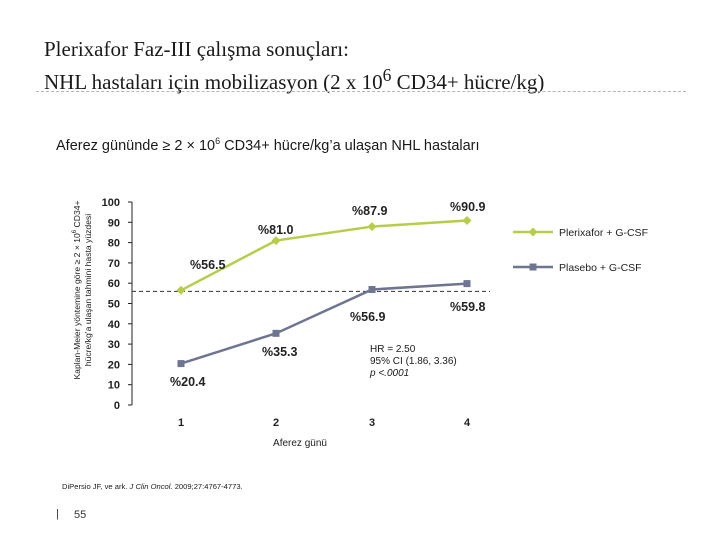 This screenshot has height=540, width=720. I want to click on legend-label: Plerixafor + G-CSF, so click(603, 233).